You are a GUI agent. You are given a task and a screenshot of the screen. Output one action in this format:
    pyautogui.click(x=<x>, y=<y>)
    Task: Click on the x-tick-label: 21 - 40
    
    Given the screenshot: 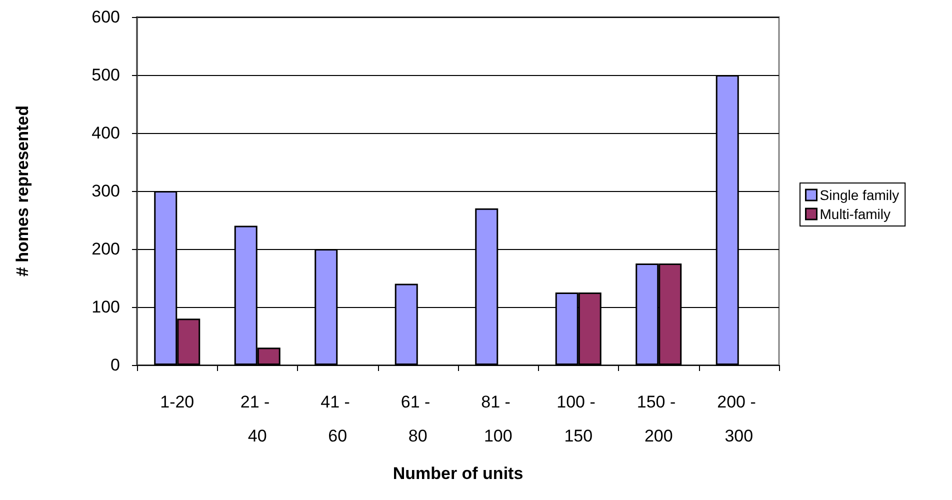 What is the action you would take?
    pyautogui.click(x=257, y=419)
    